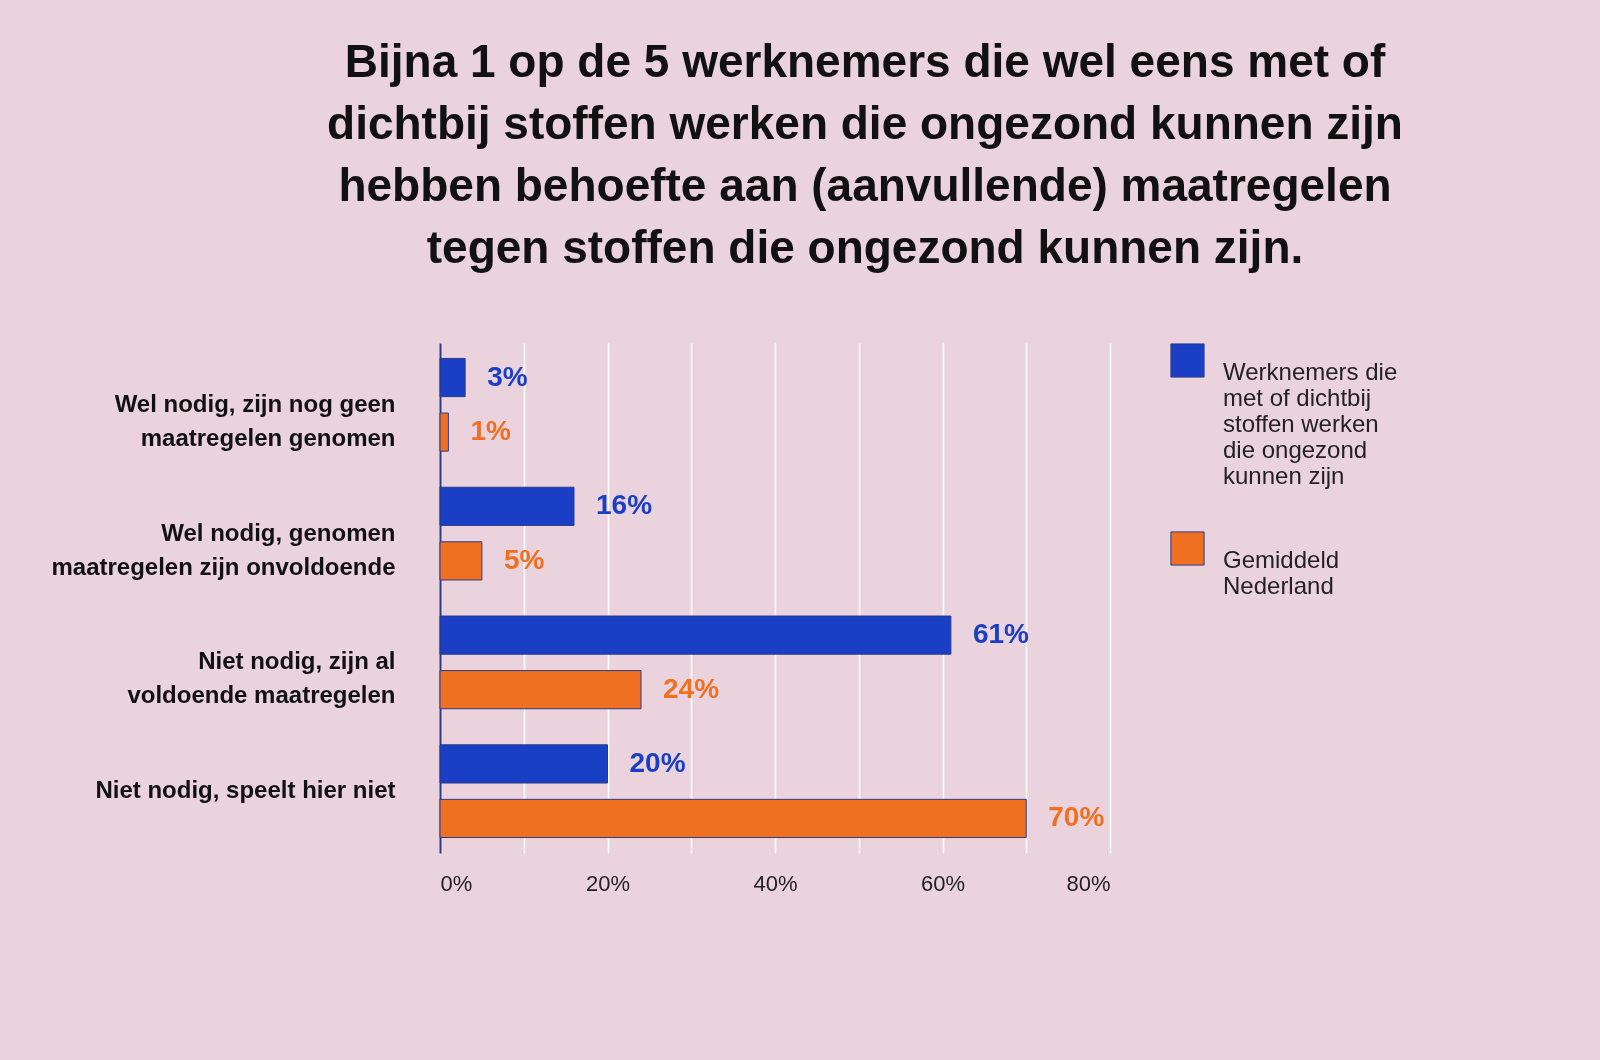  What do you see at coordinates (657, 762) in the screenshot?
I see `data-label: 20%` at bounding box center [657, 762].